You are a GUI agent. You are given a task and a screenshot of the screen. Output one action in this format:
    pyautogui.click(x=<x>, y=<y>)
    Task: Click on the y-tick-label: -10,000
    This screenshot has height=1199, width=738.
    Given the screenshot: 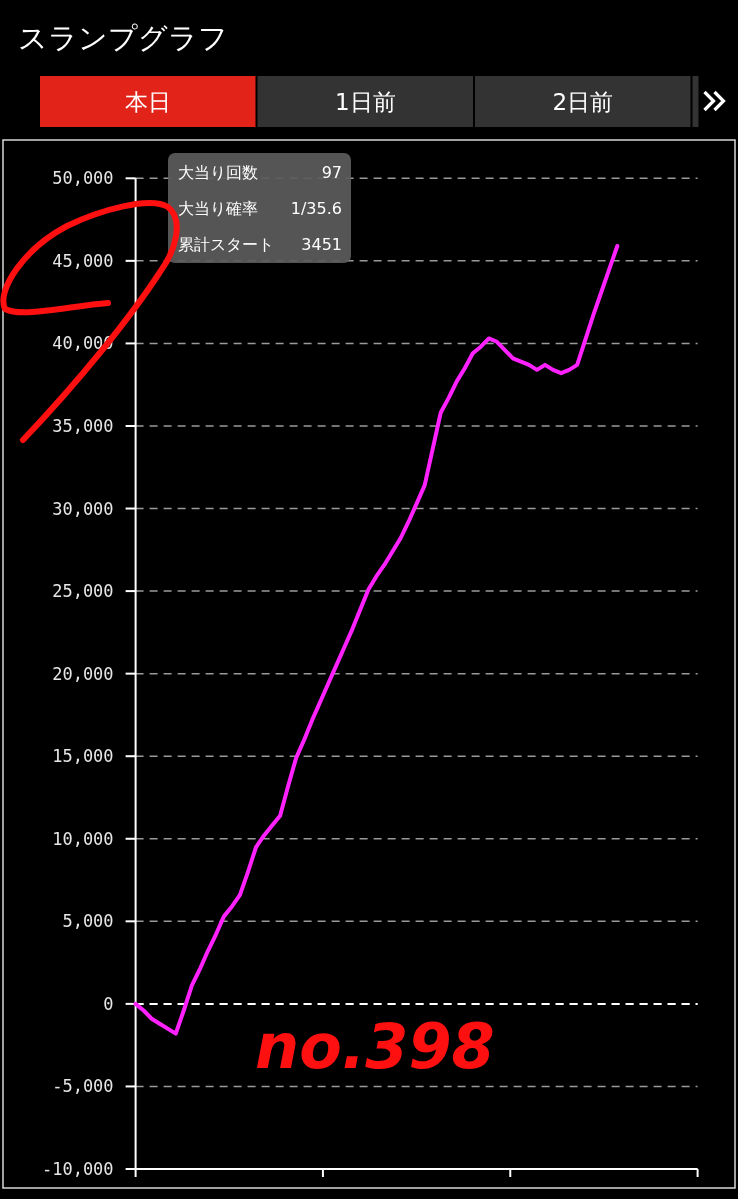 What is the action you would take?
    pyautogui.click(x=77, y=1169)
    